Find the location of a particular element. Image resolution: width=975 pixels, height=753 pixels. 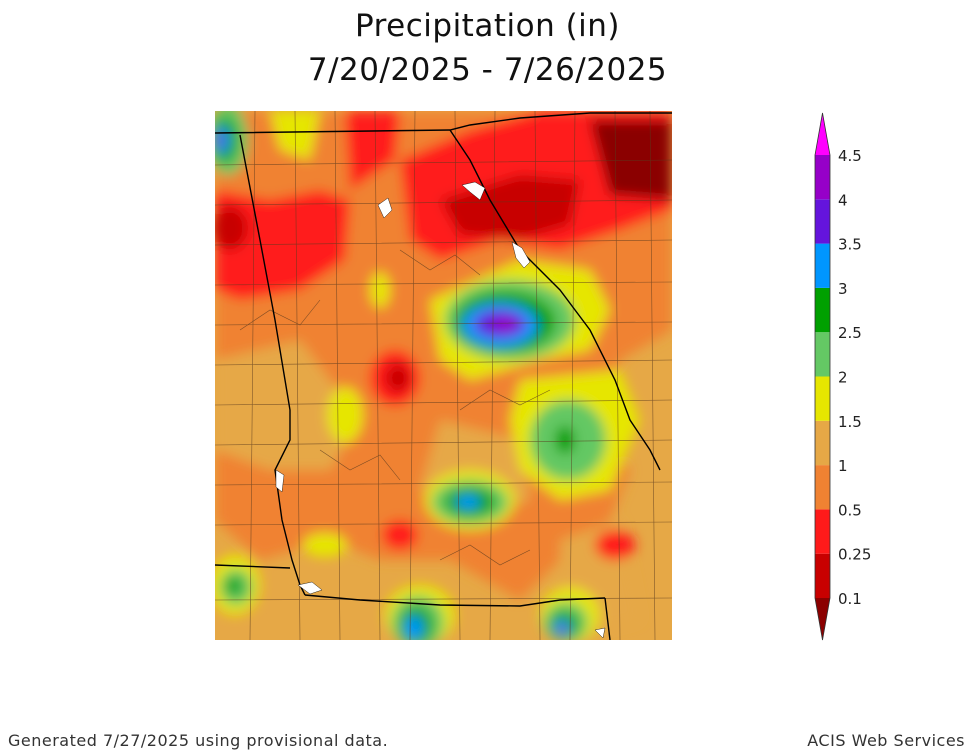

legend-tick-label: 4.5 is located at coordinates (850, 156).